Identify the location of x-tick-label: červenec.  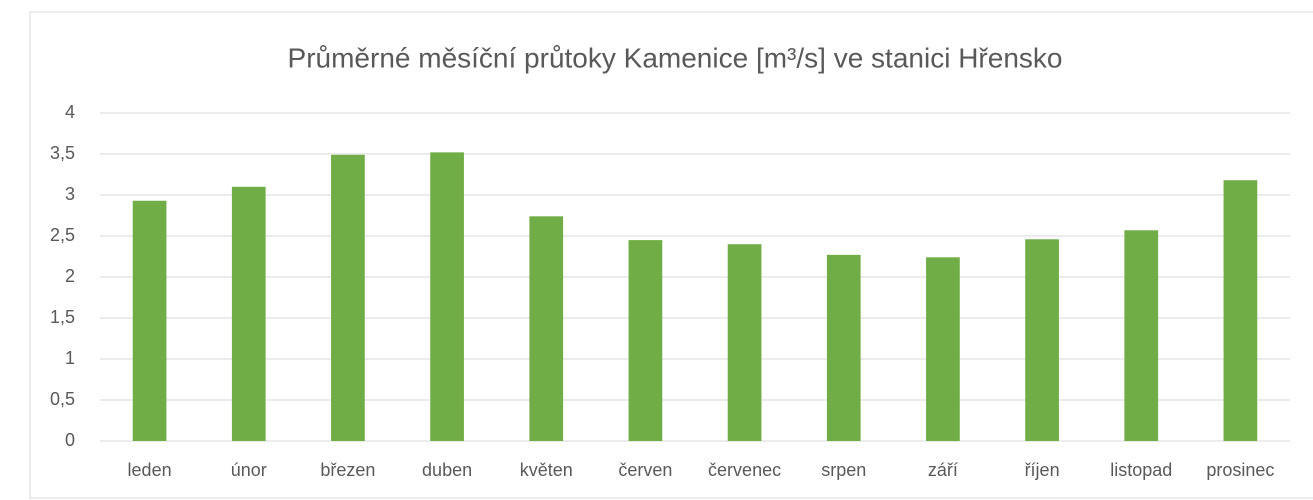
(744, 470).